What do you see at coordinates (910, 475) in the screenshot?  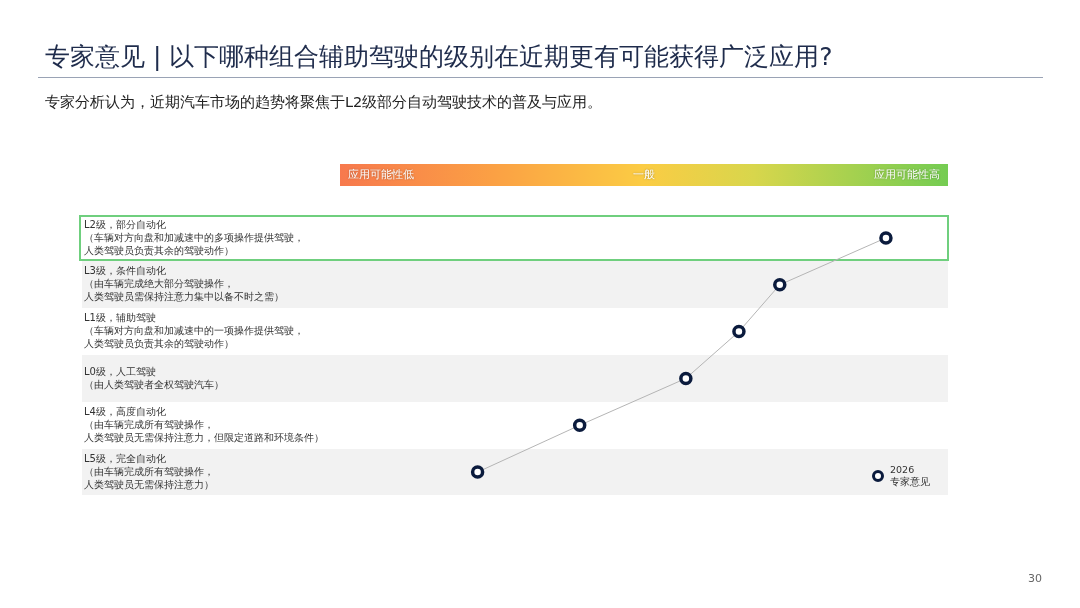 I see `legend-label: 2026 专家意见` at bounding box center [910, 475].